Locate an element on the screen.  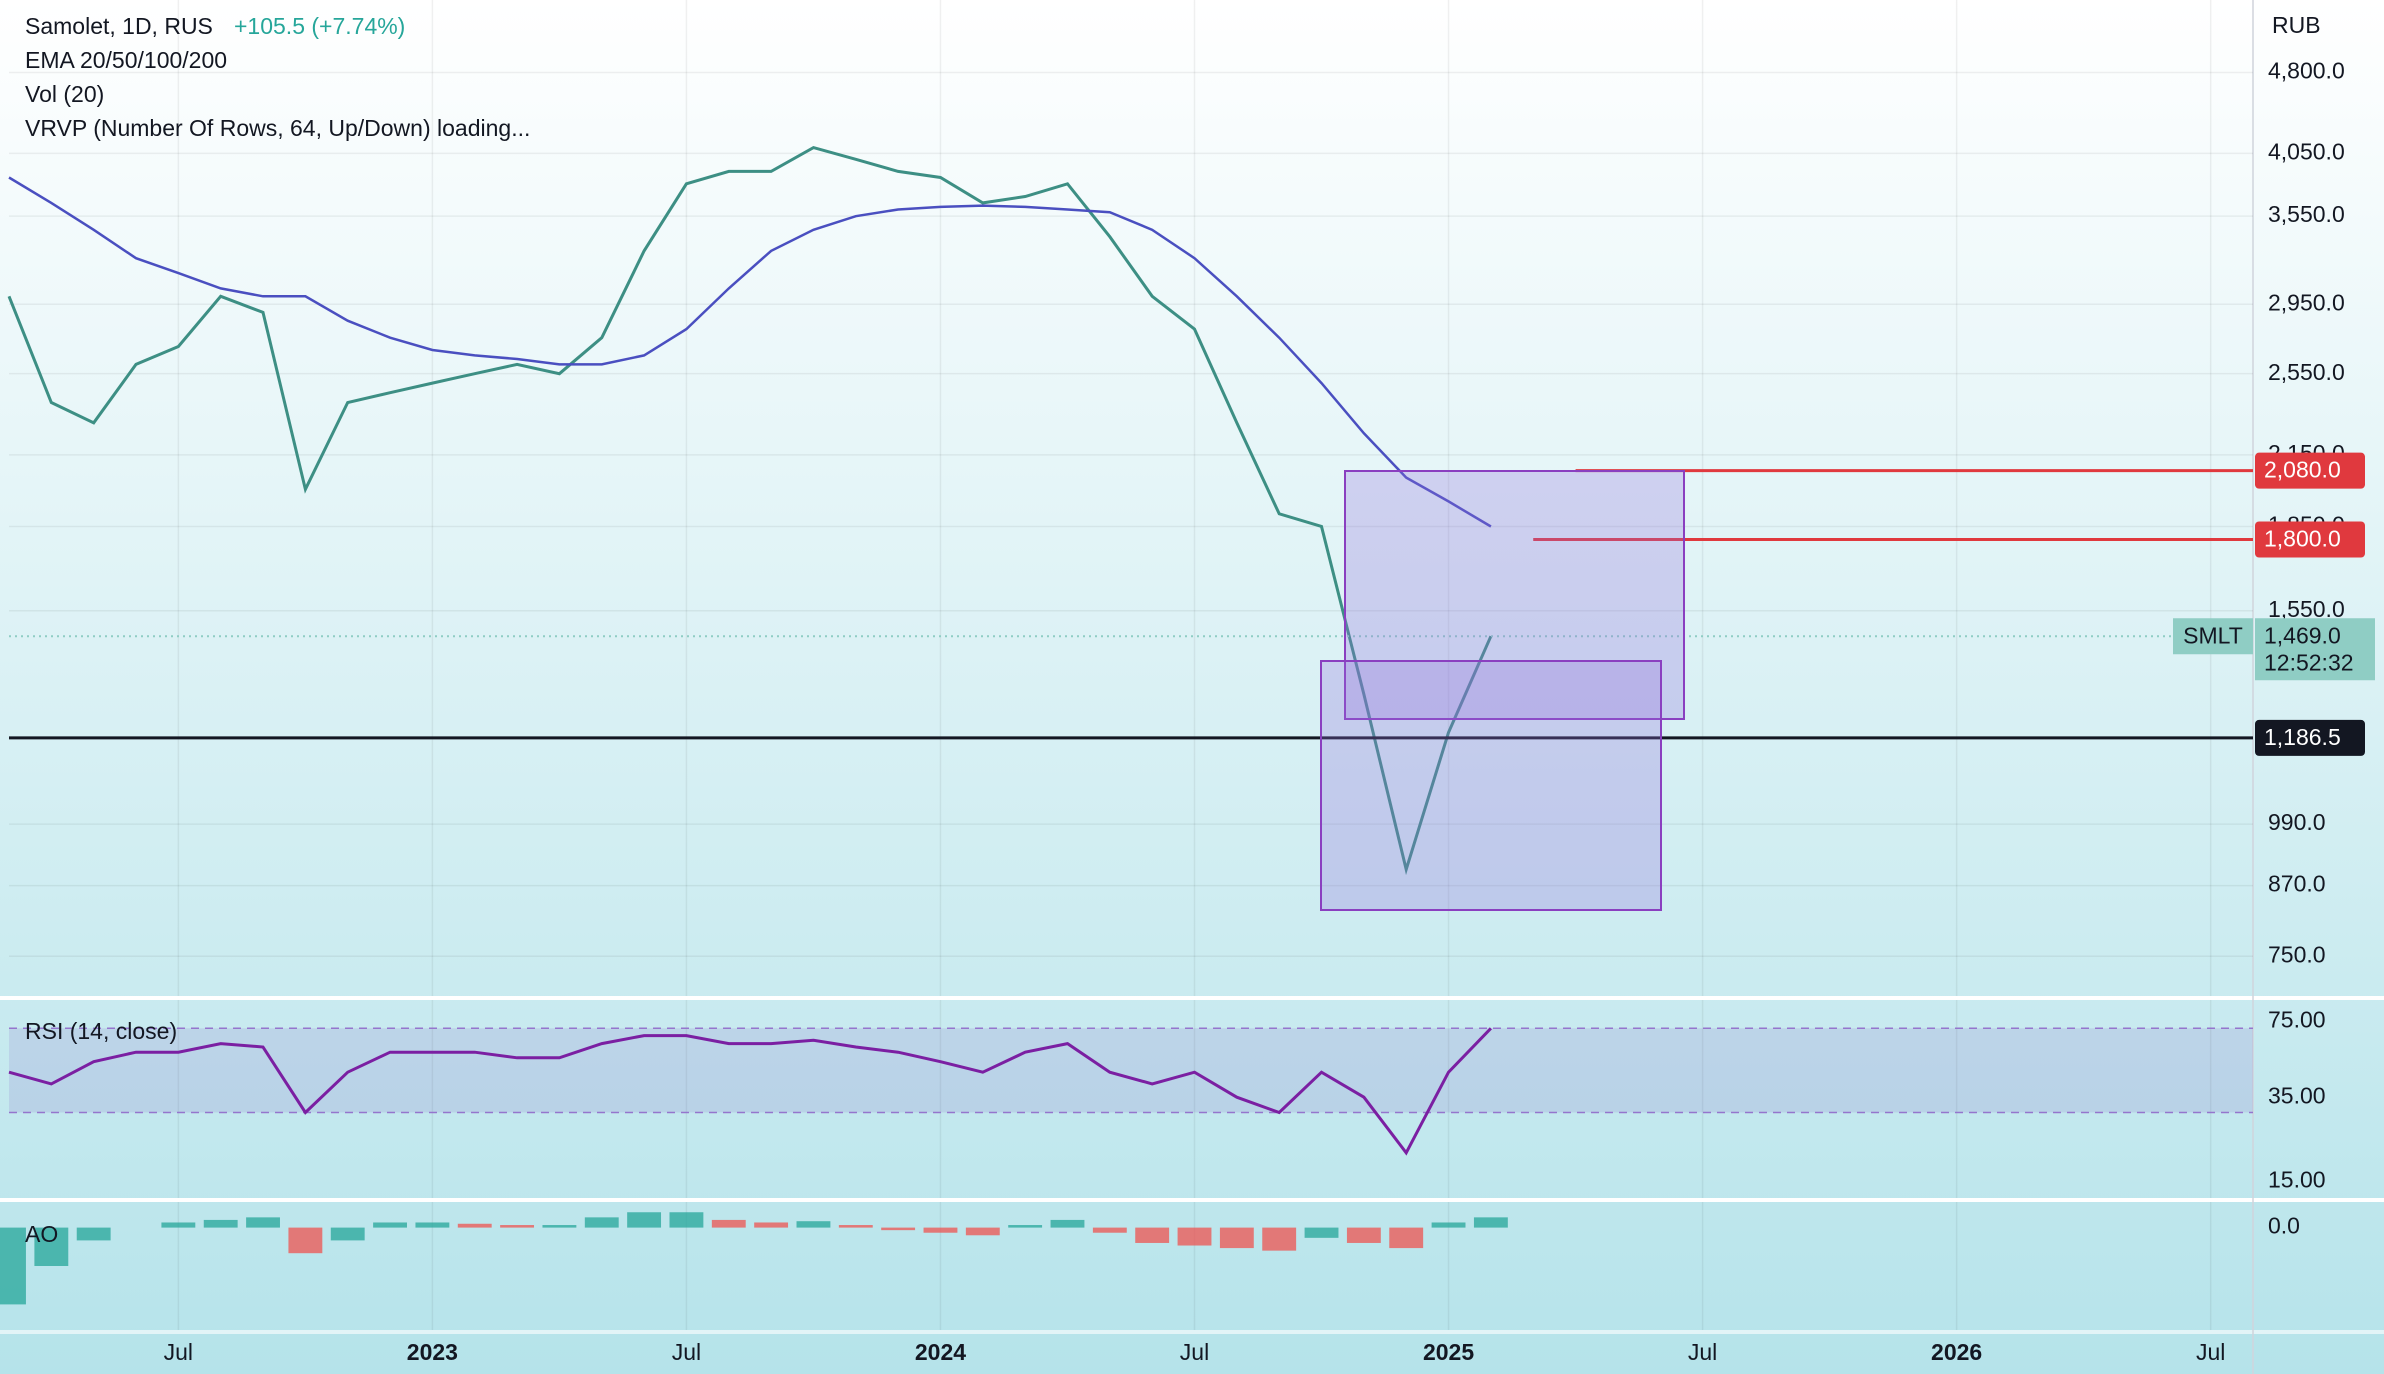
indicator-label: EMA 20/50/100/200 is located at coordinates (126, 60).